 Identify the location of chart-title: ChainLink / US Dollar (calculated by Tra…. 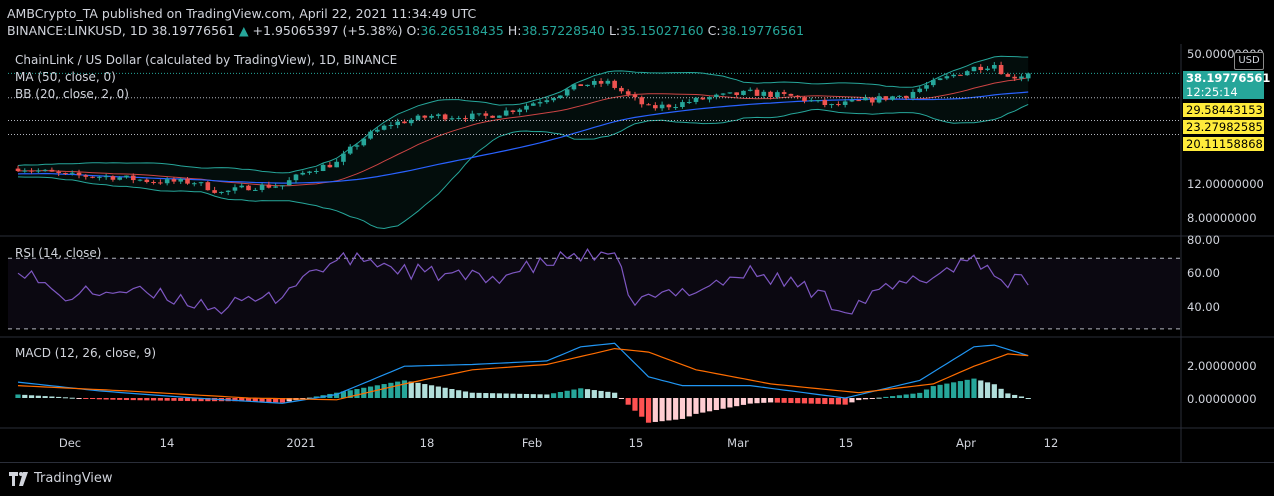
(206, 60).